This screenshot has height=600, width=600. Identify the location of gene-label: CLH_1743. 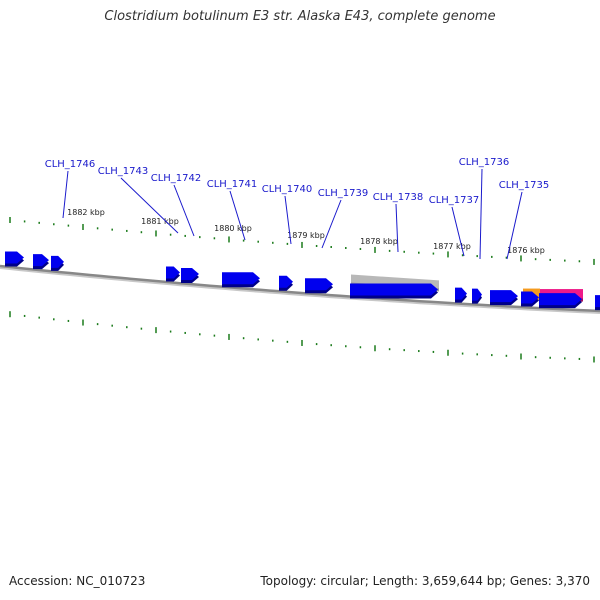
(123, 171).